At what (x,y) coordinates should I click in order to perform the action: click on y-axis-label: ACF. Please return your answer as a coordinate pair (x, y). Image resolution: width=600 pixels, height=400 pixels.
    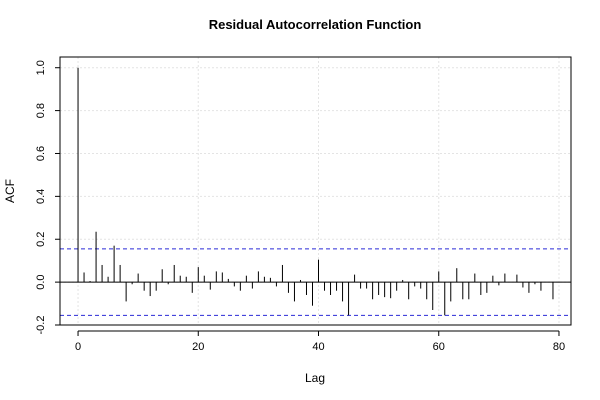
    Looking at the image, I should click on (10, 191).